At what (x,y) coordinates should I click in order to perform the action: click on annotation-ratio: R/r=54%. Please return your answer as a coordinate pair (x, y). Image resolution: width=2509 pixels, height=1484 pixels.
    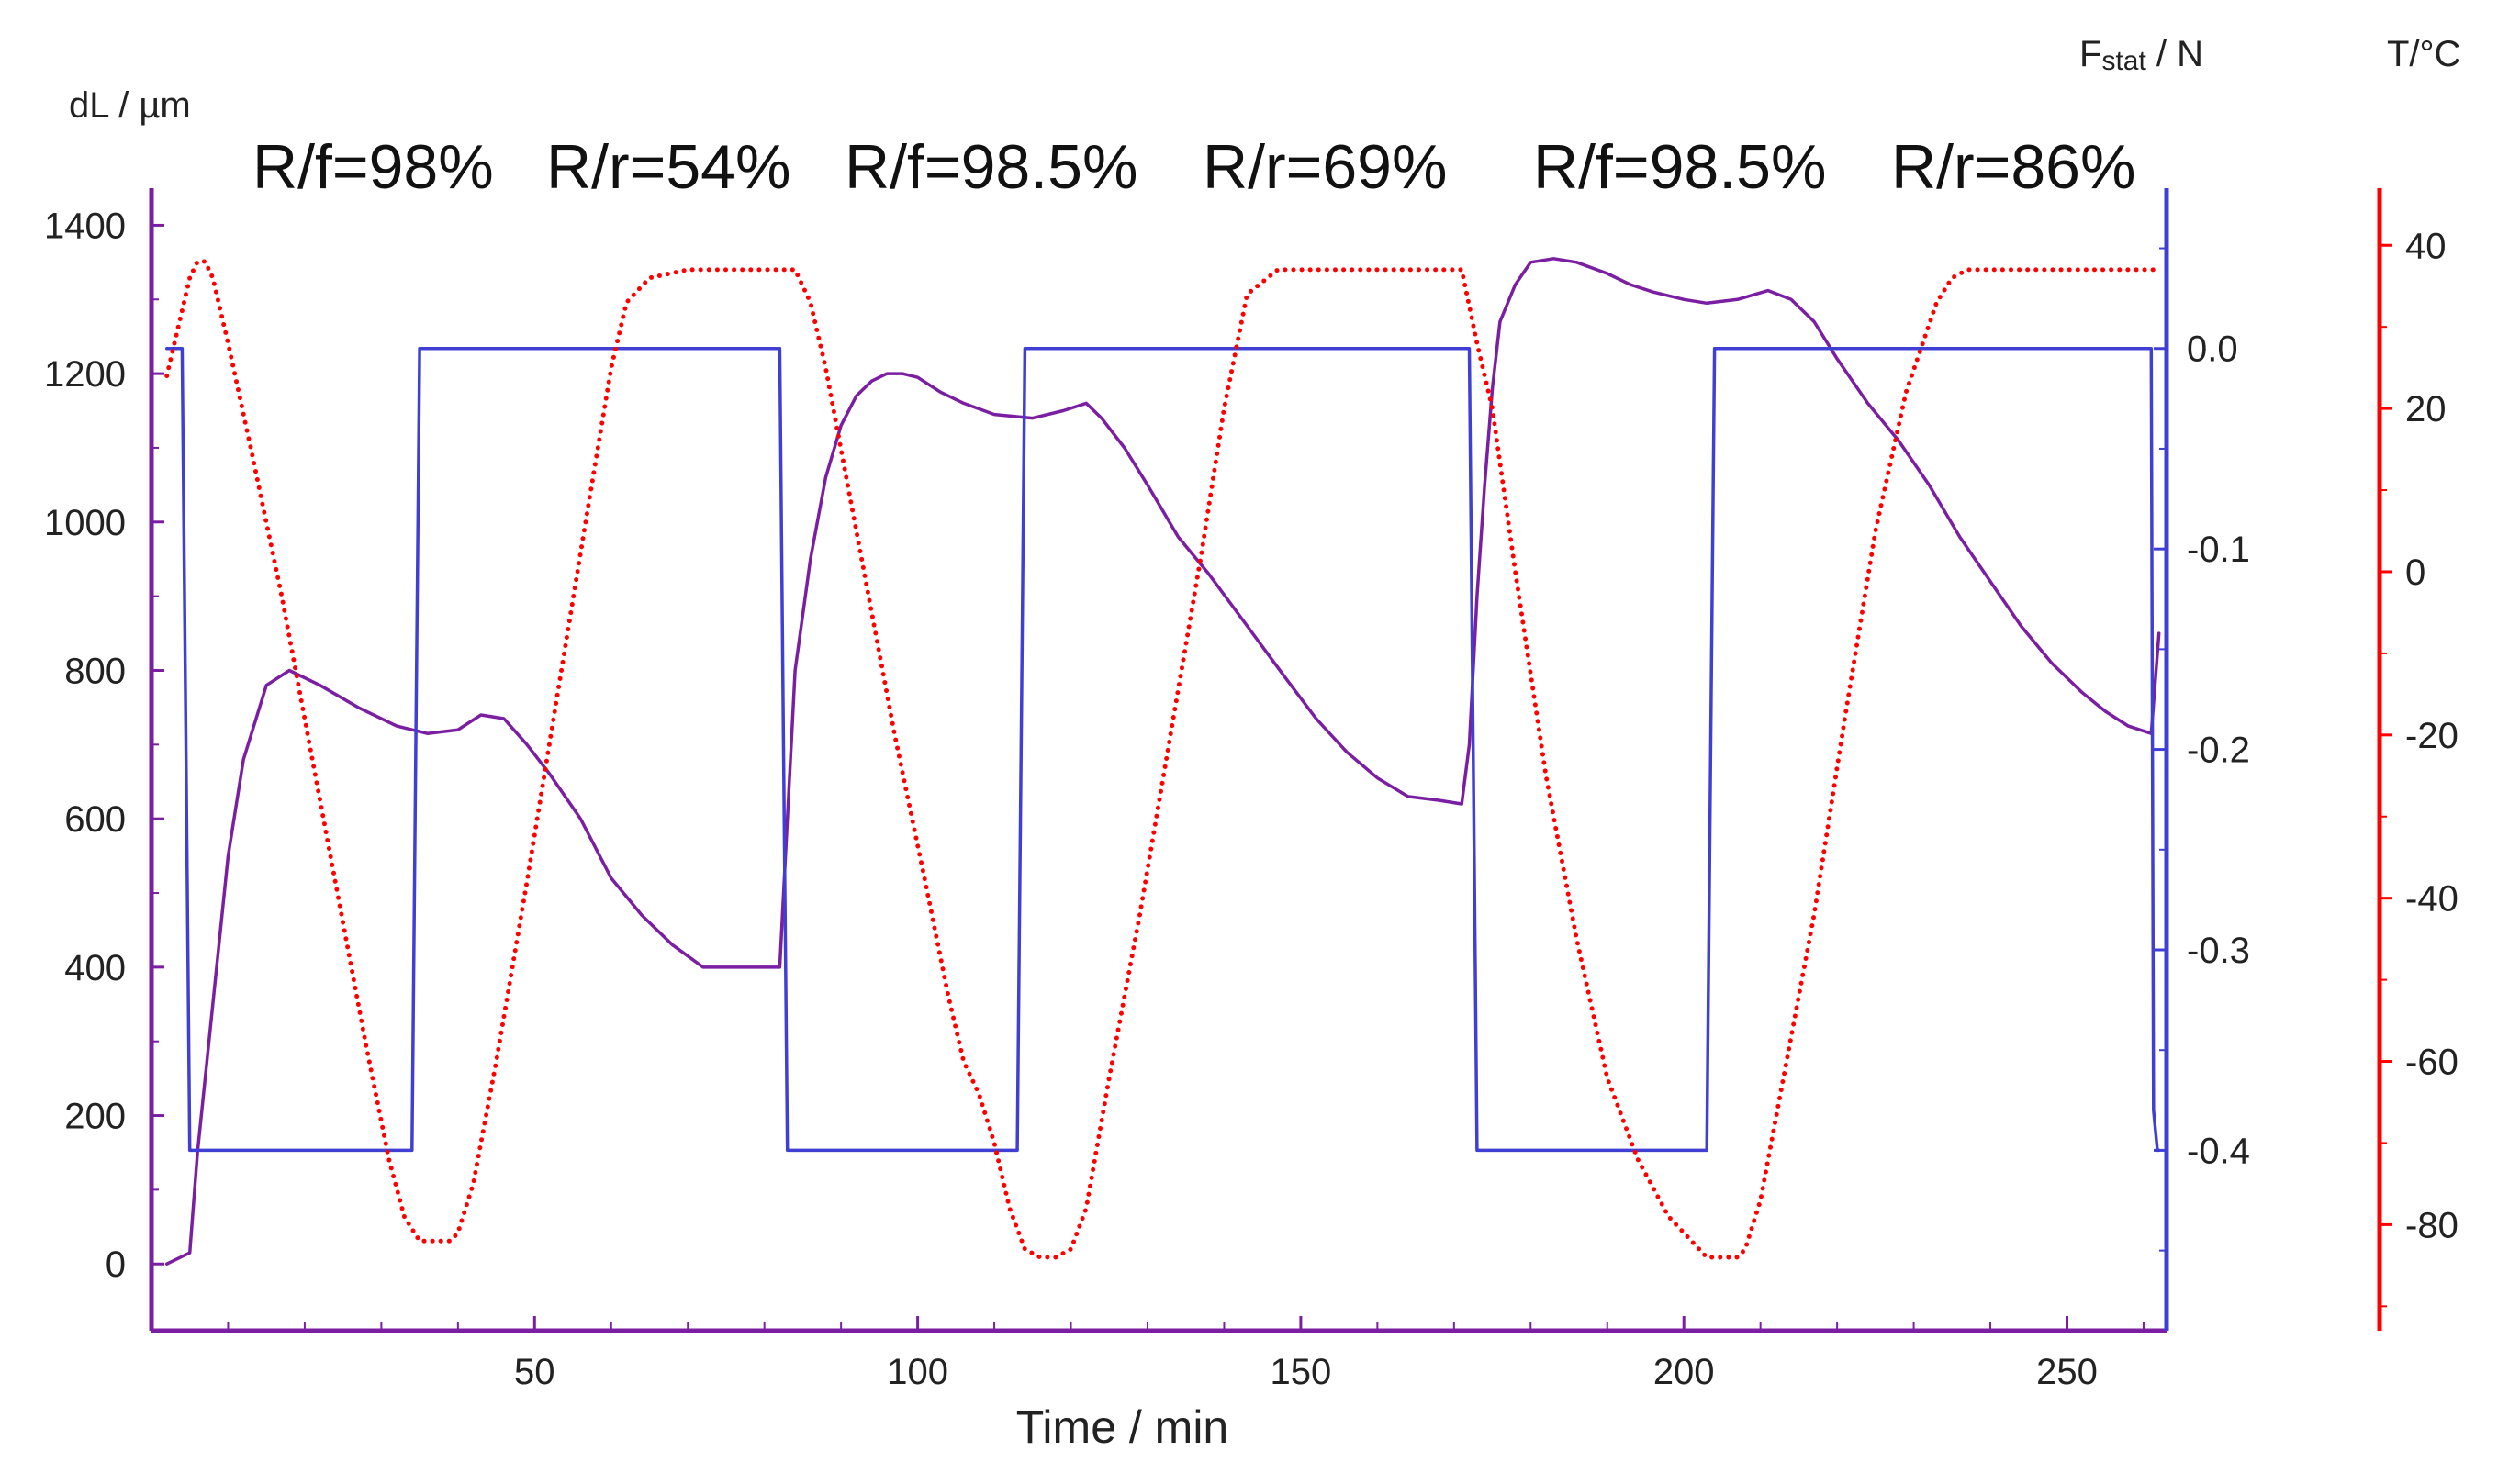
    Looking at the image, I should click on (668, 167).